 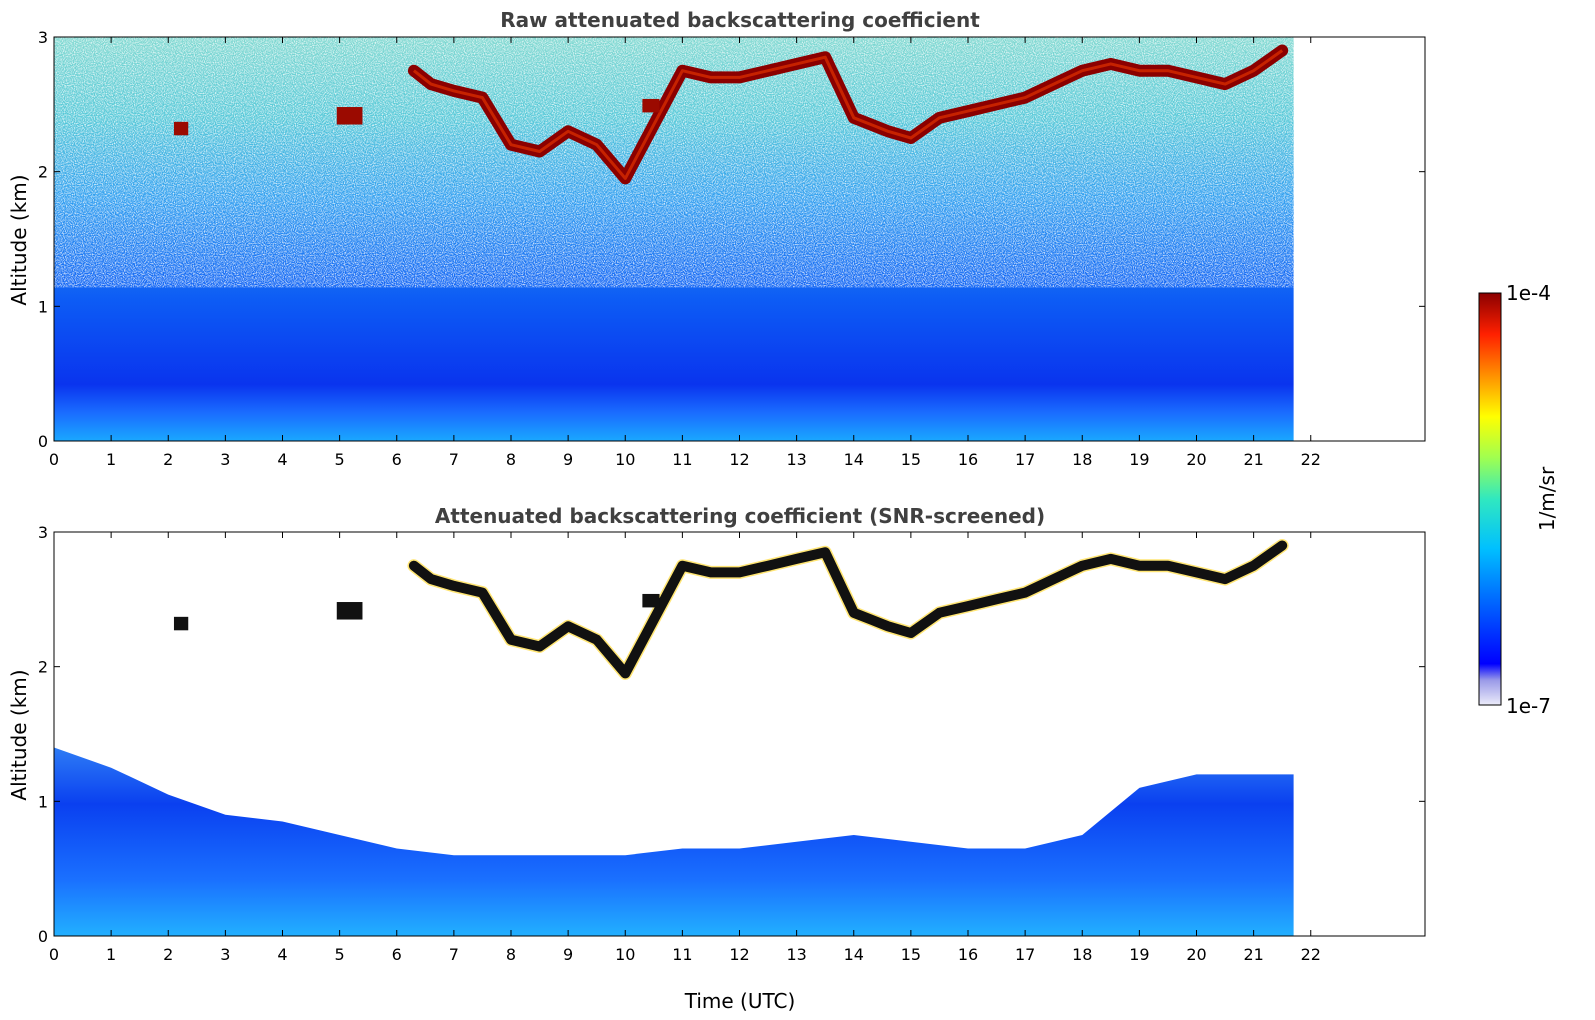 I want to click on colorbar-max-label: 1e-4, so click(x=1528, y=293).